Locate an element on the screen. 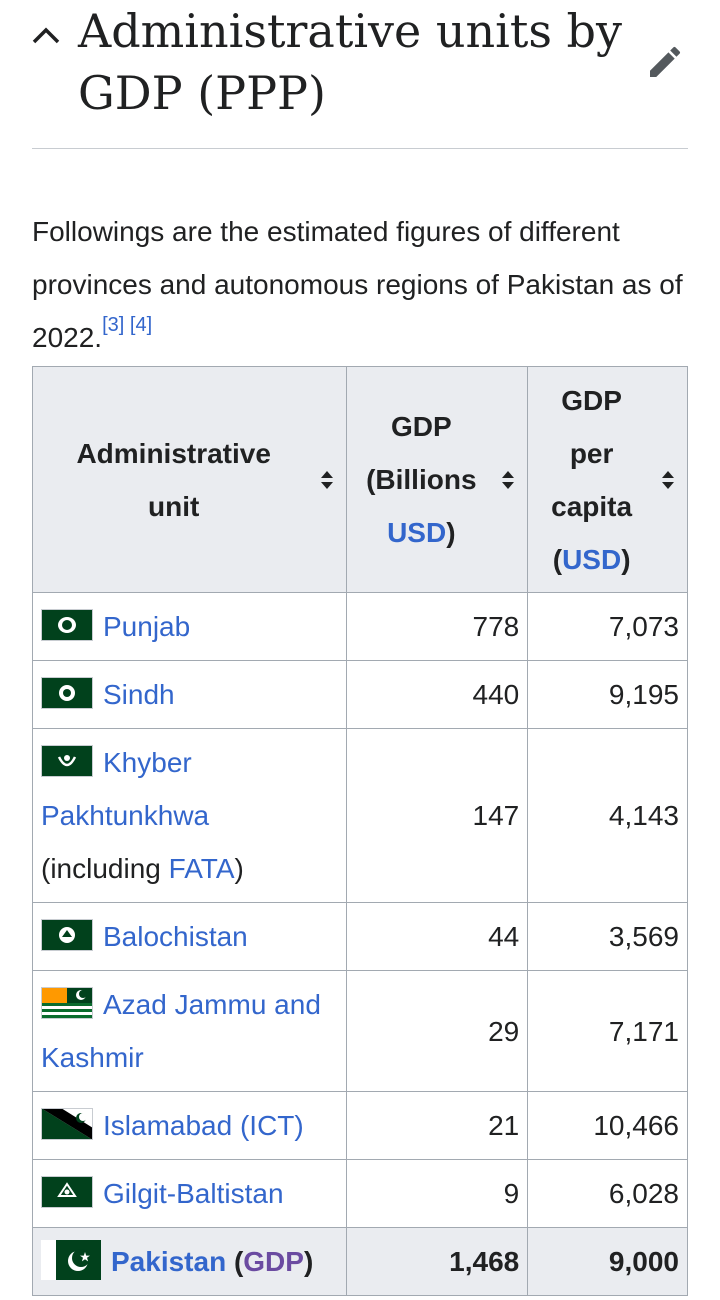 This screenshot has height=1300, width=720. unit-note: (including is located at coordinates (105, 868).